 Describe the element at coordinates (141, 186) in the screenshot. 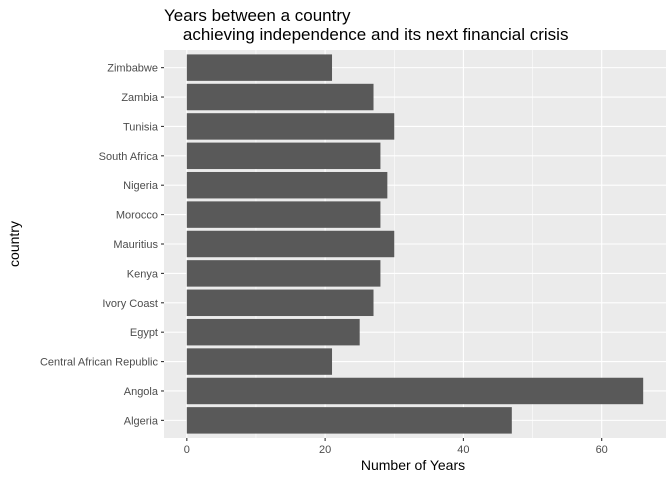

I see `y-tick-label: Nigeria` at that location.